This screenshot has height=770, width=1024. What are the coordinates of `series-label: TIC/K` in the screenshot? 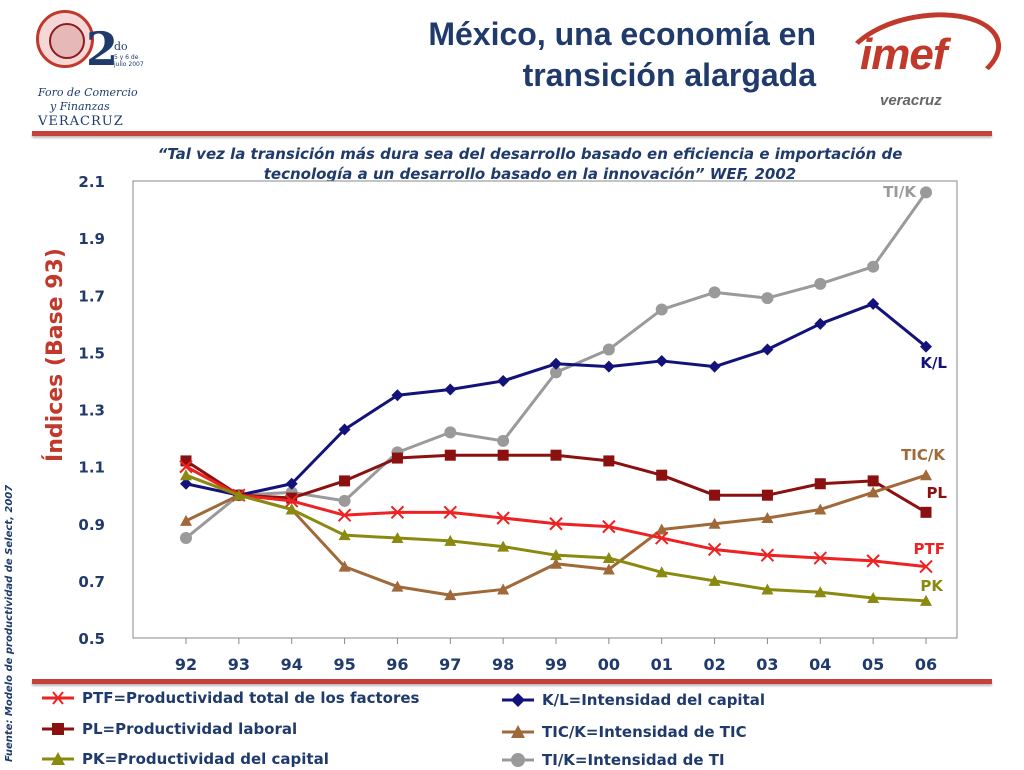 It's located at (923, 455).